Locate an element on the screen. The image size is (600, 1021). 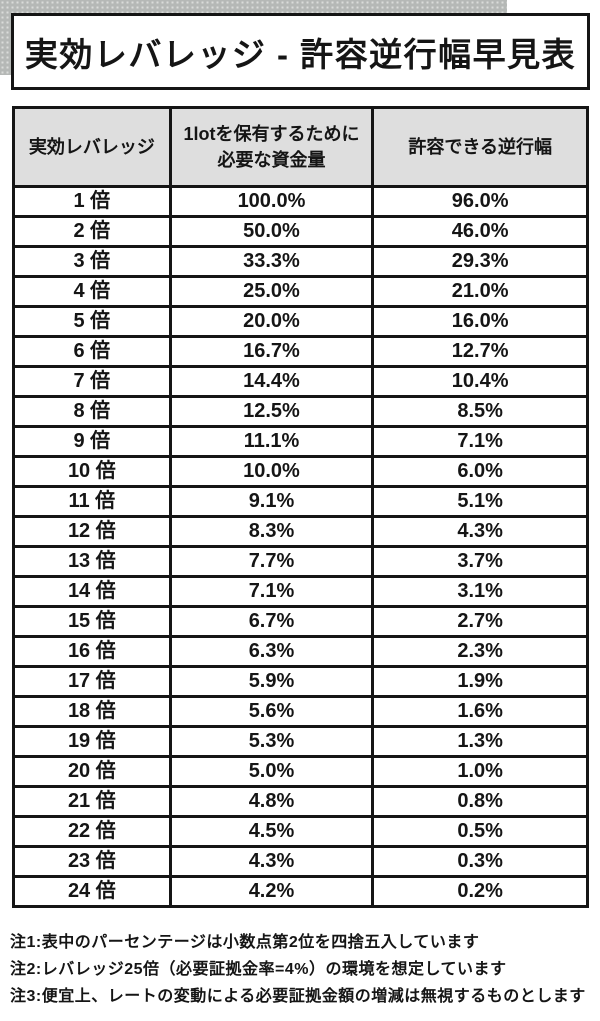
required-funds-cell: 5.6% is located at coordinates (271, 711).